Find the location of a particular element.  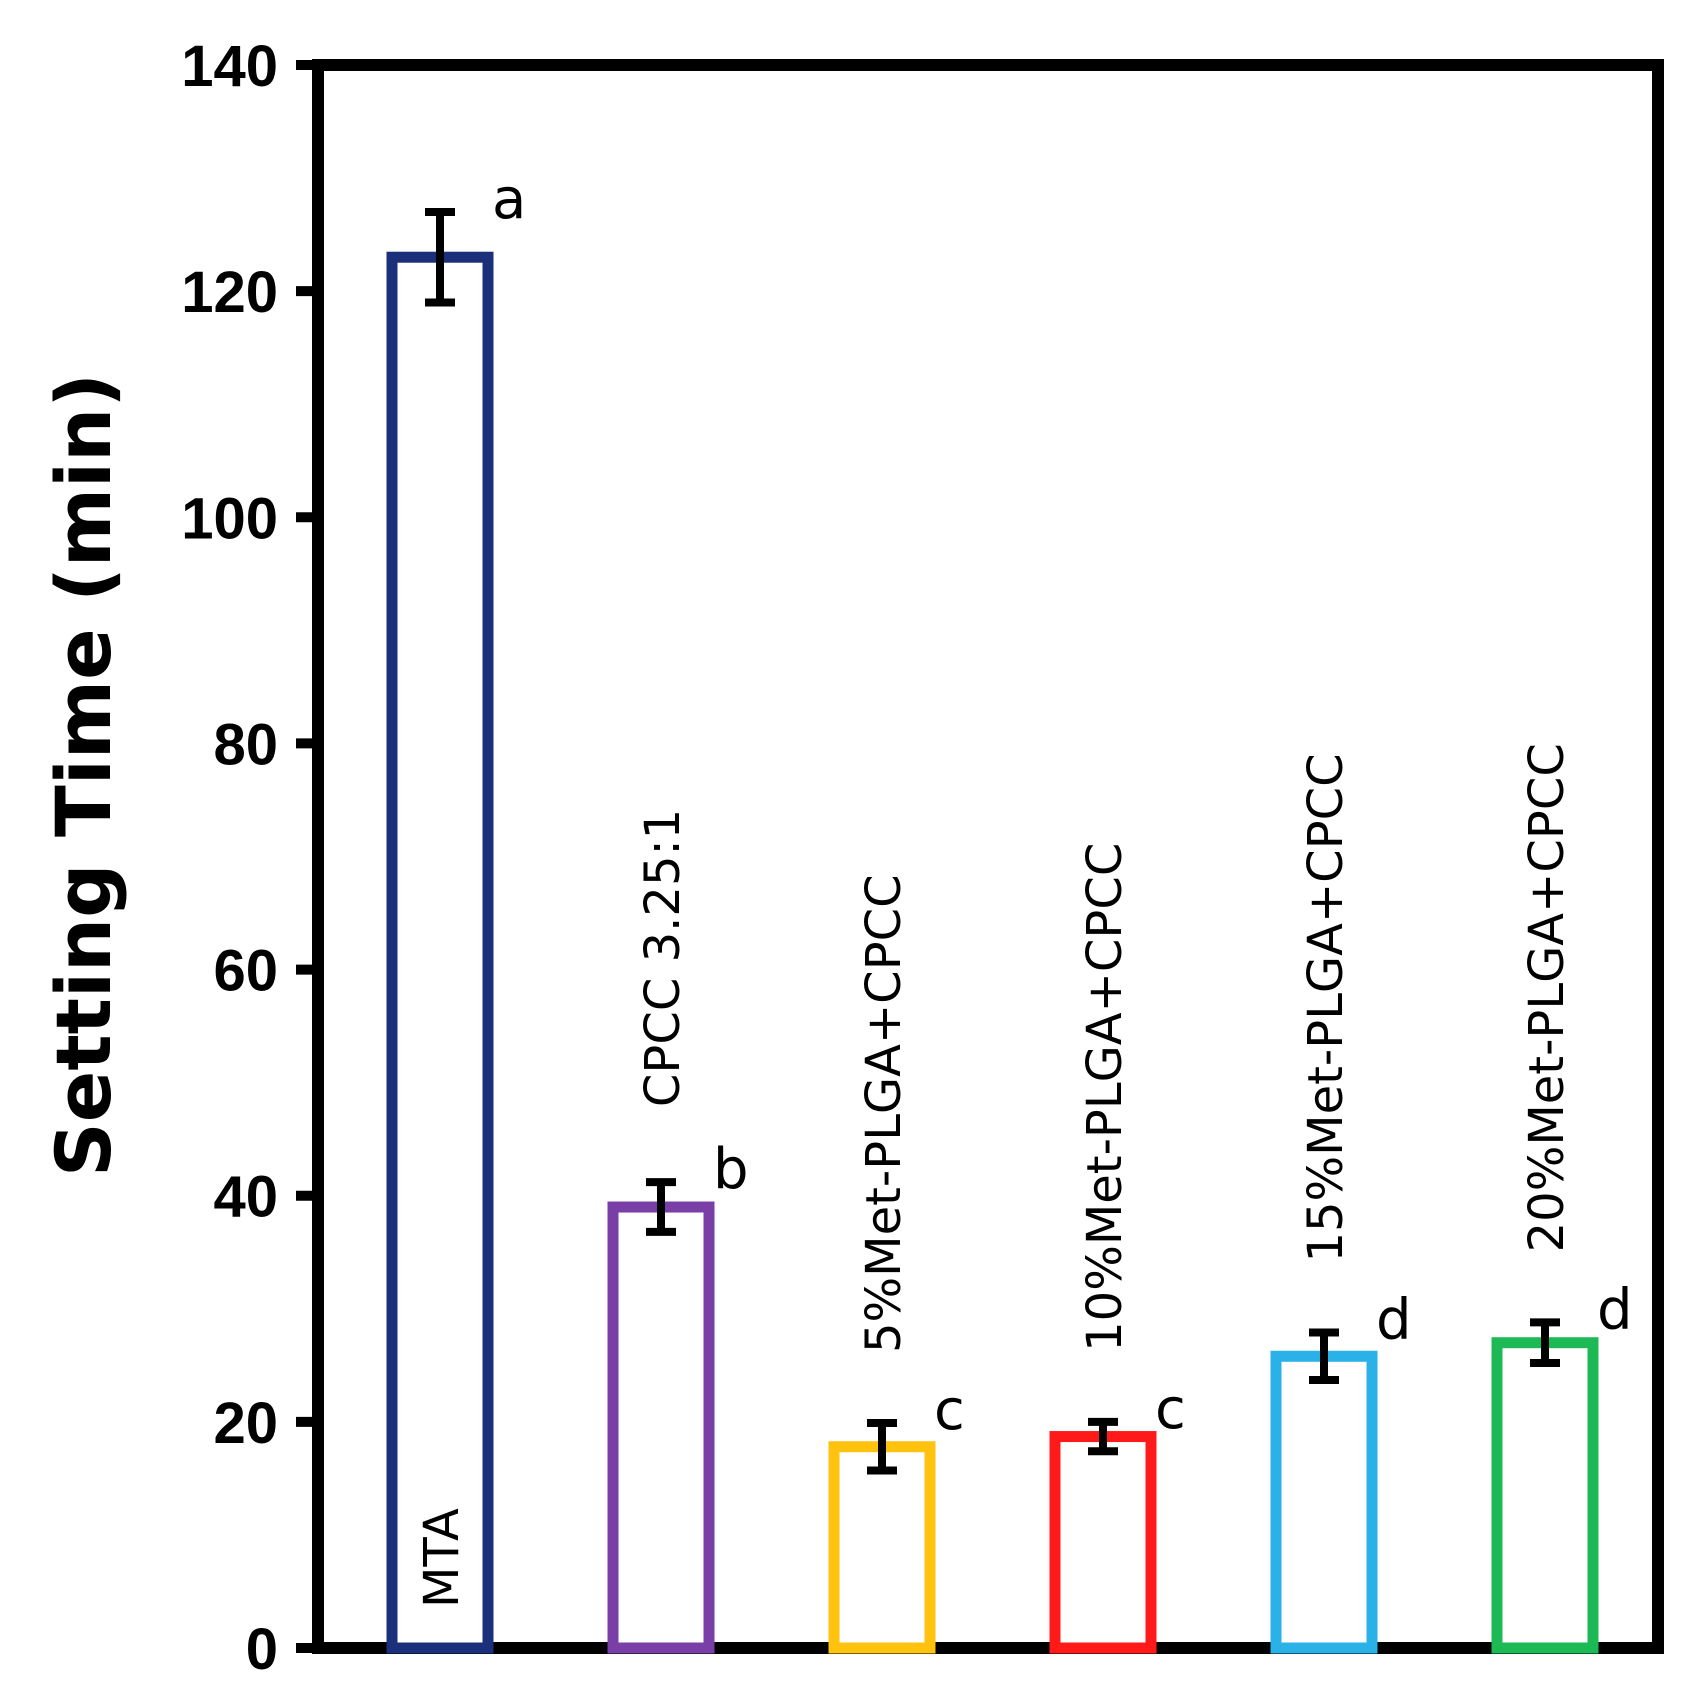

category-label: MTA is located at coordinates (442, 1558).